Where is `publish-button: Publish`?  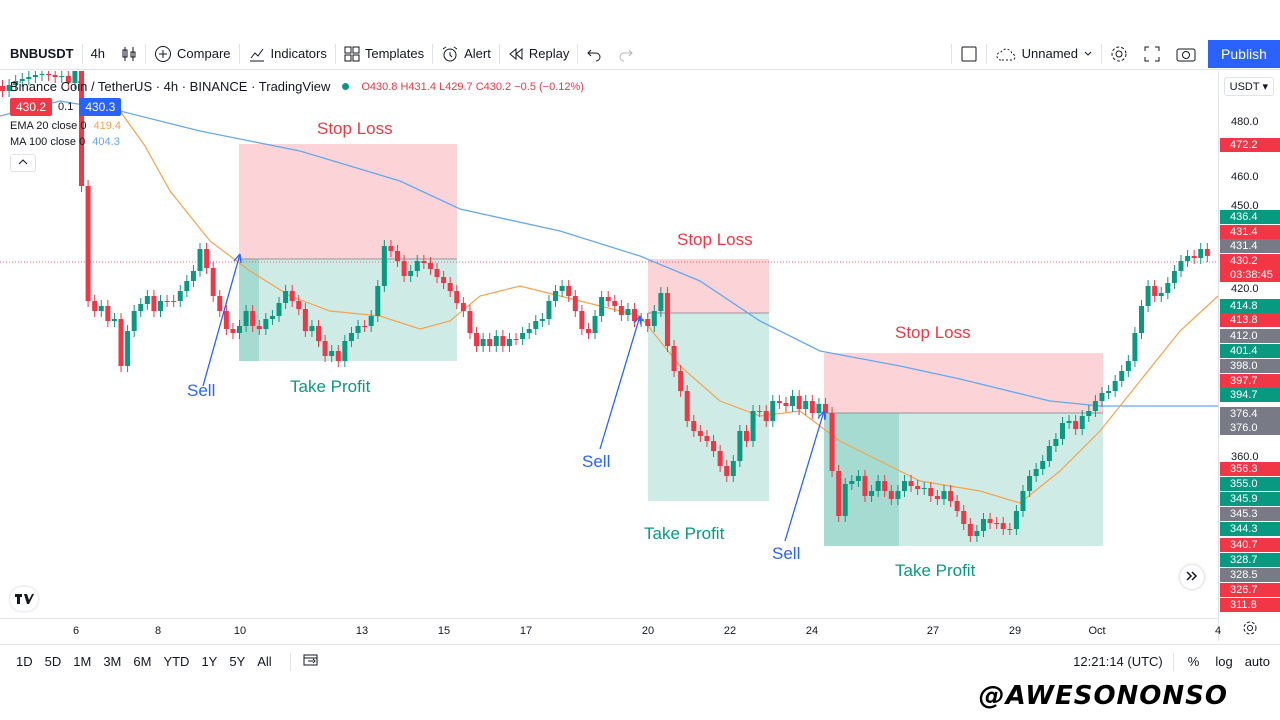
publish-button: Publish is located at coordinates (1244, 54).